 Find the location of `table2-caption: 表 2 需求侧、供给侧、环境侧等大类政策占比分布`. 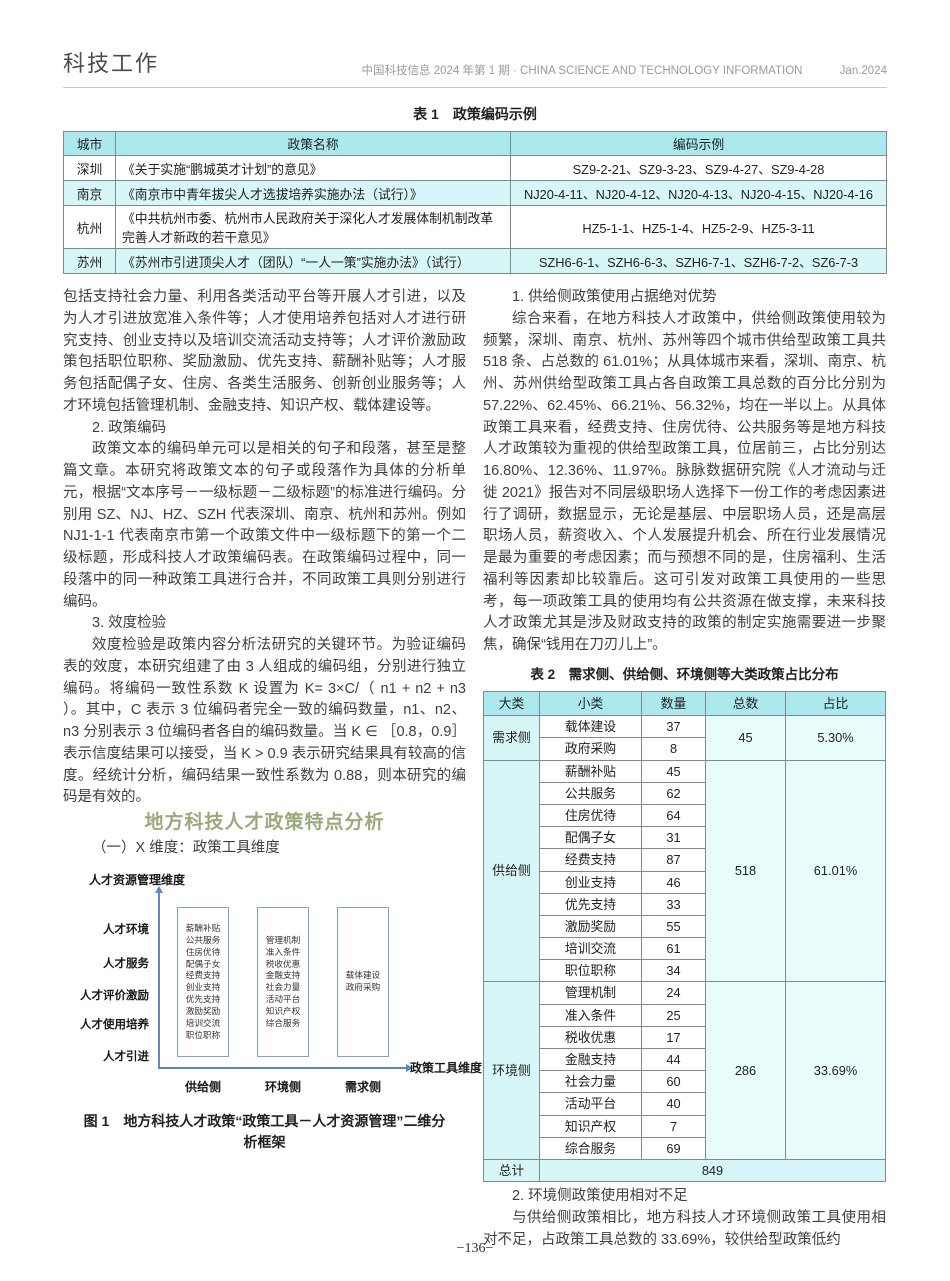

table2-caption: 表 2 需求侧、供给侧、环境侧等大类政策占比分布 is located at coordinates (684, 674).